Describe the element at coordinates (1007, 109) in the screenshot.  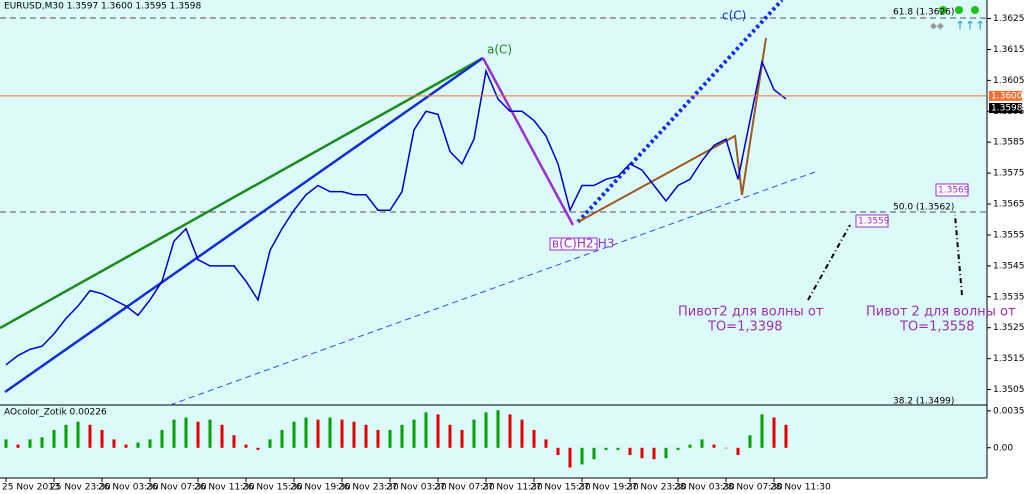
I see `price-marker: 1.3598` at that location.